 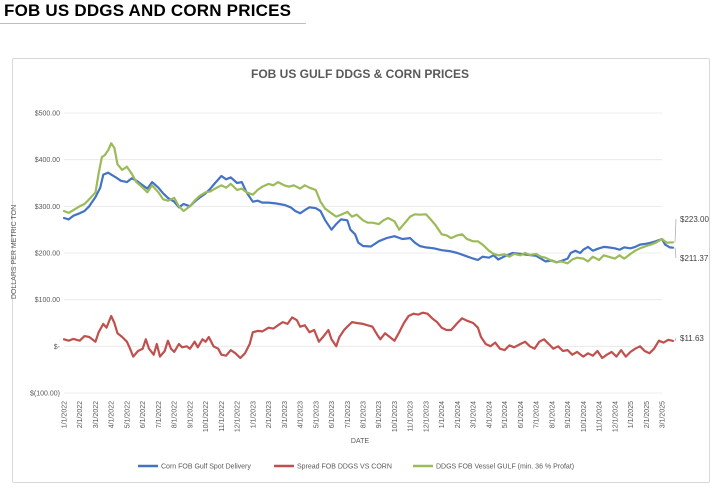 What do you see at coordinates (96, 414) in the screenshot?
I see `x-tick-label: 3/1/2022` at bounding box center [96, 414].